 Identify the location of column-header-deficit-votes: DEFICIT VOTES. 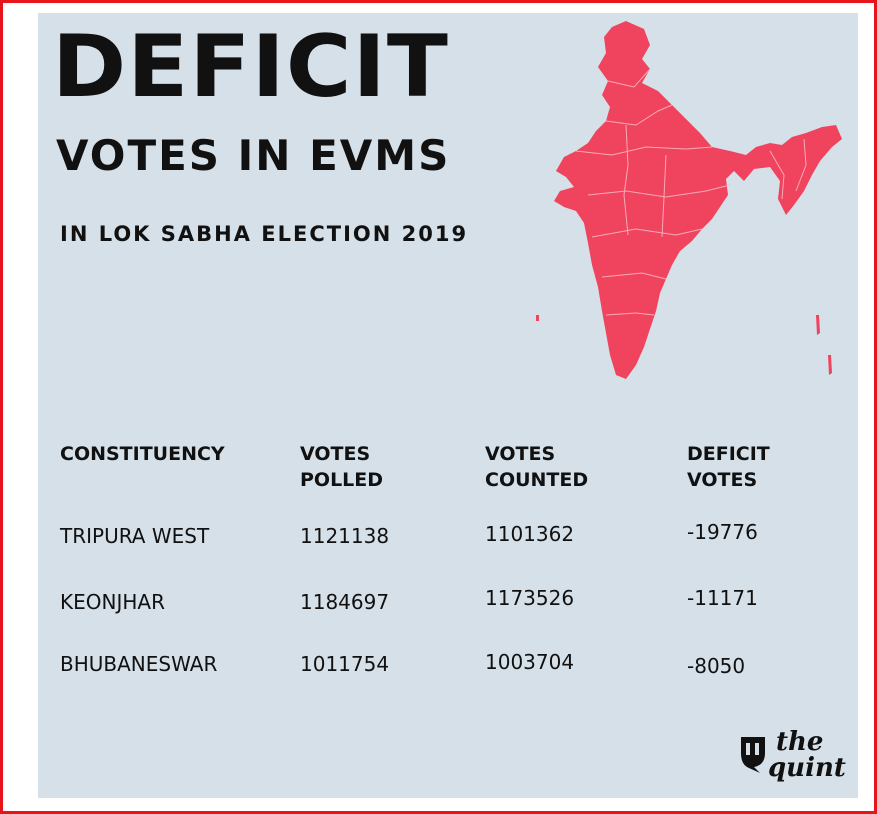
(728, 467).